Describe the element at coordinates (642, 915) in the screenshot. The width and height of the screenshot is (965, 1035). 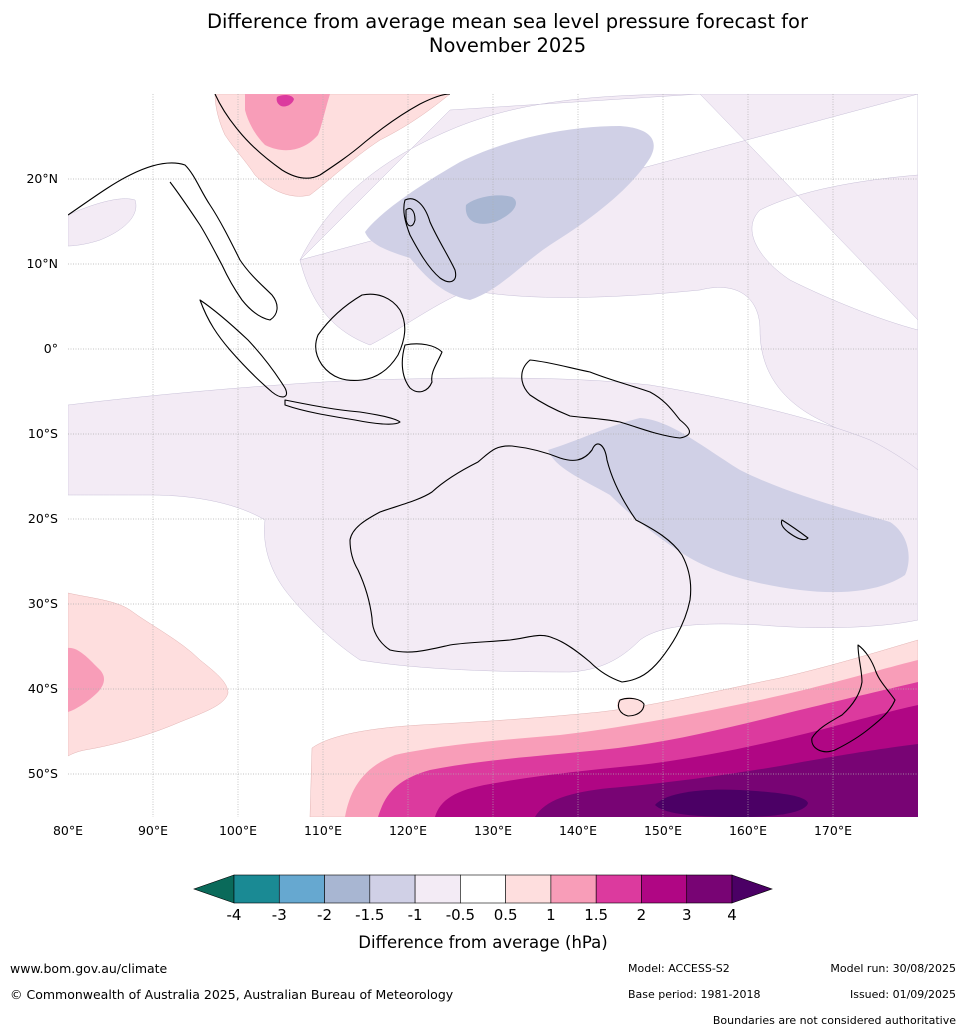
I see `colorbar-tick-label: 2` at that location.